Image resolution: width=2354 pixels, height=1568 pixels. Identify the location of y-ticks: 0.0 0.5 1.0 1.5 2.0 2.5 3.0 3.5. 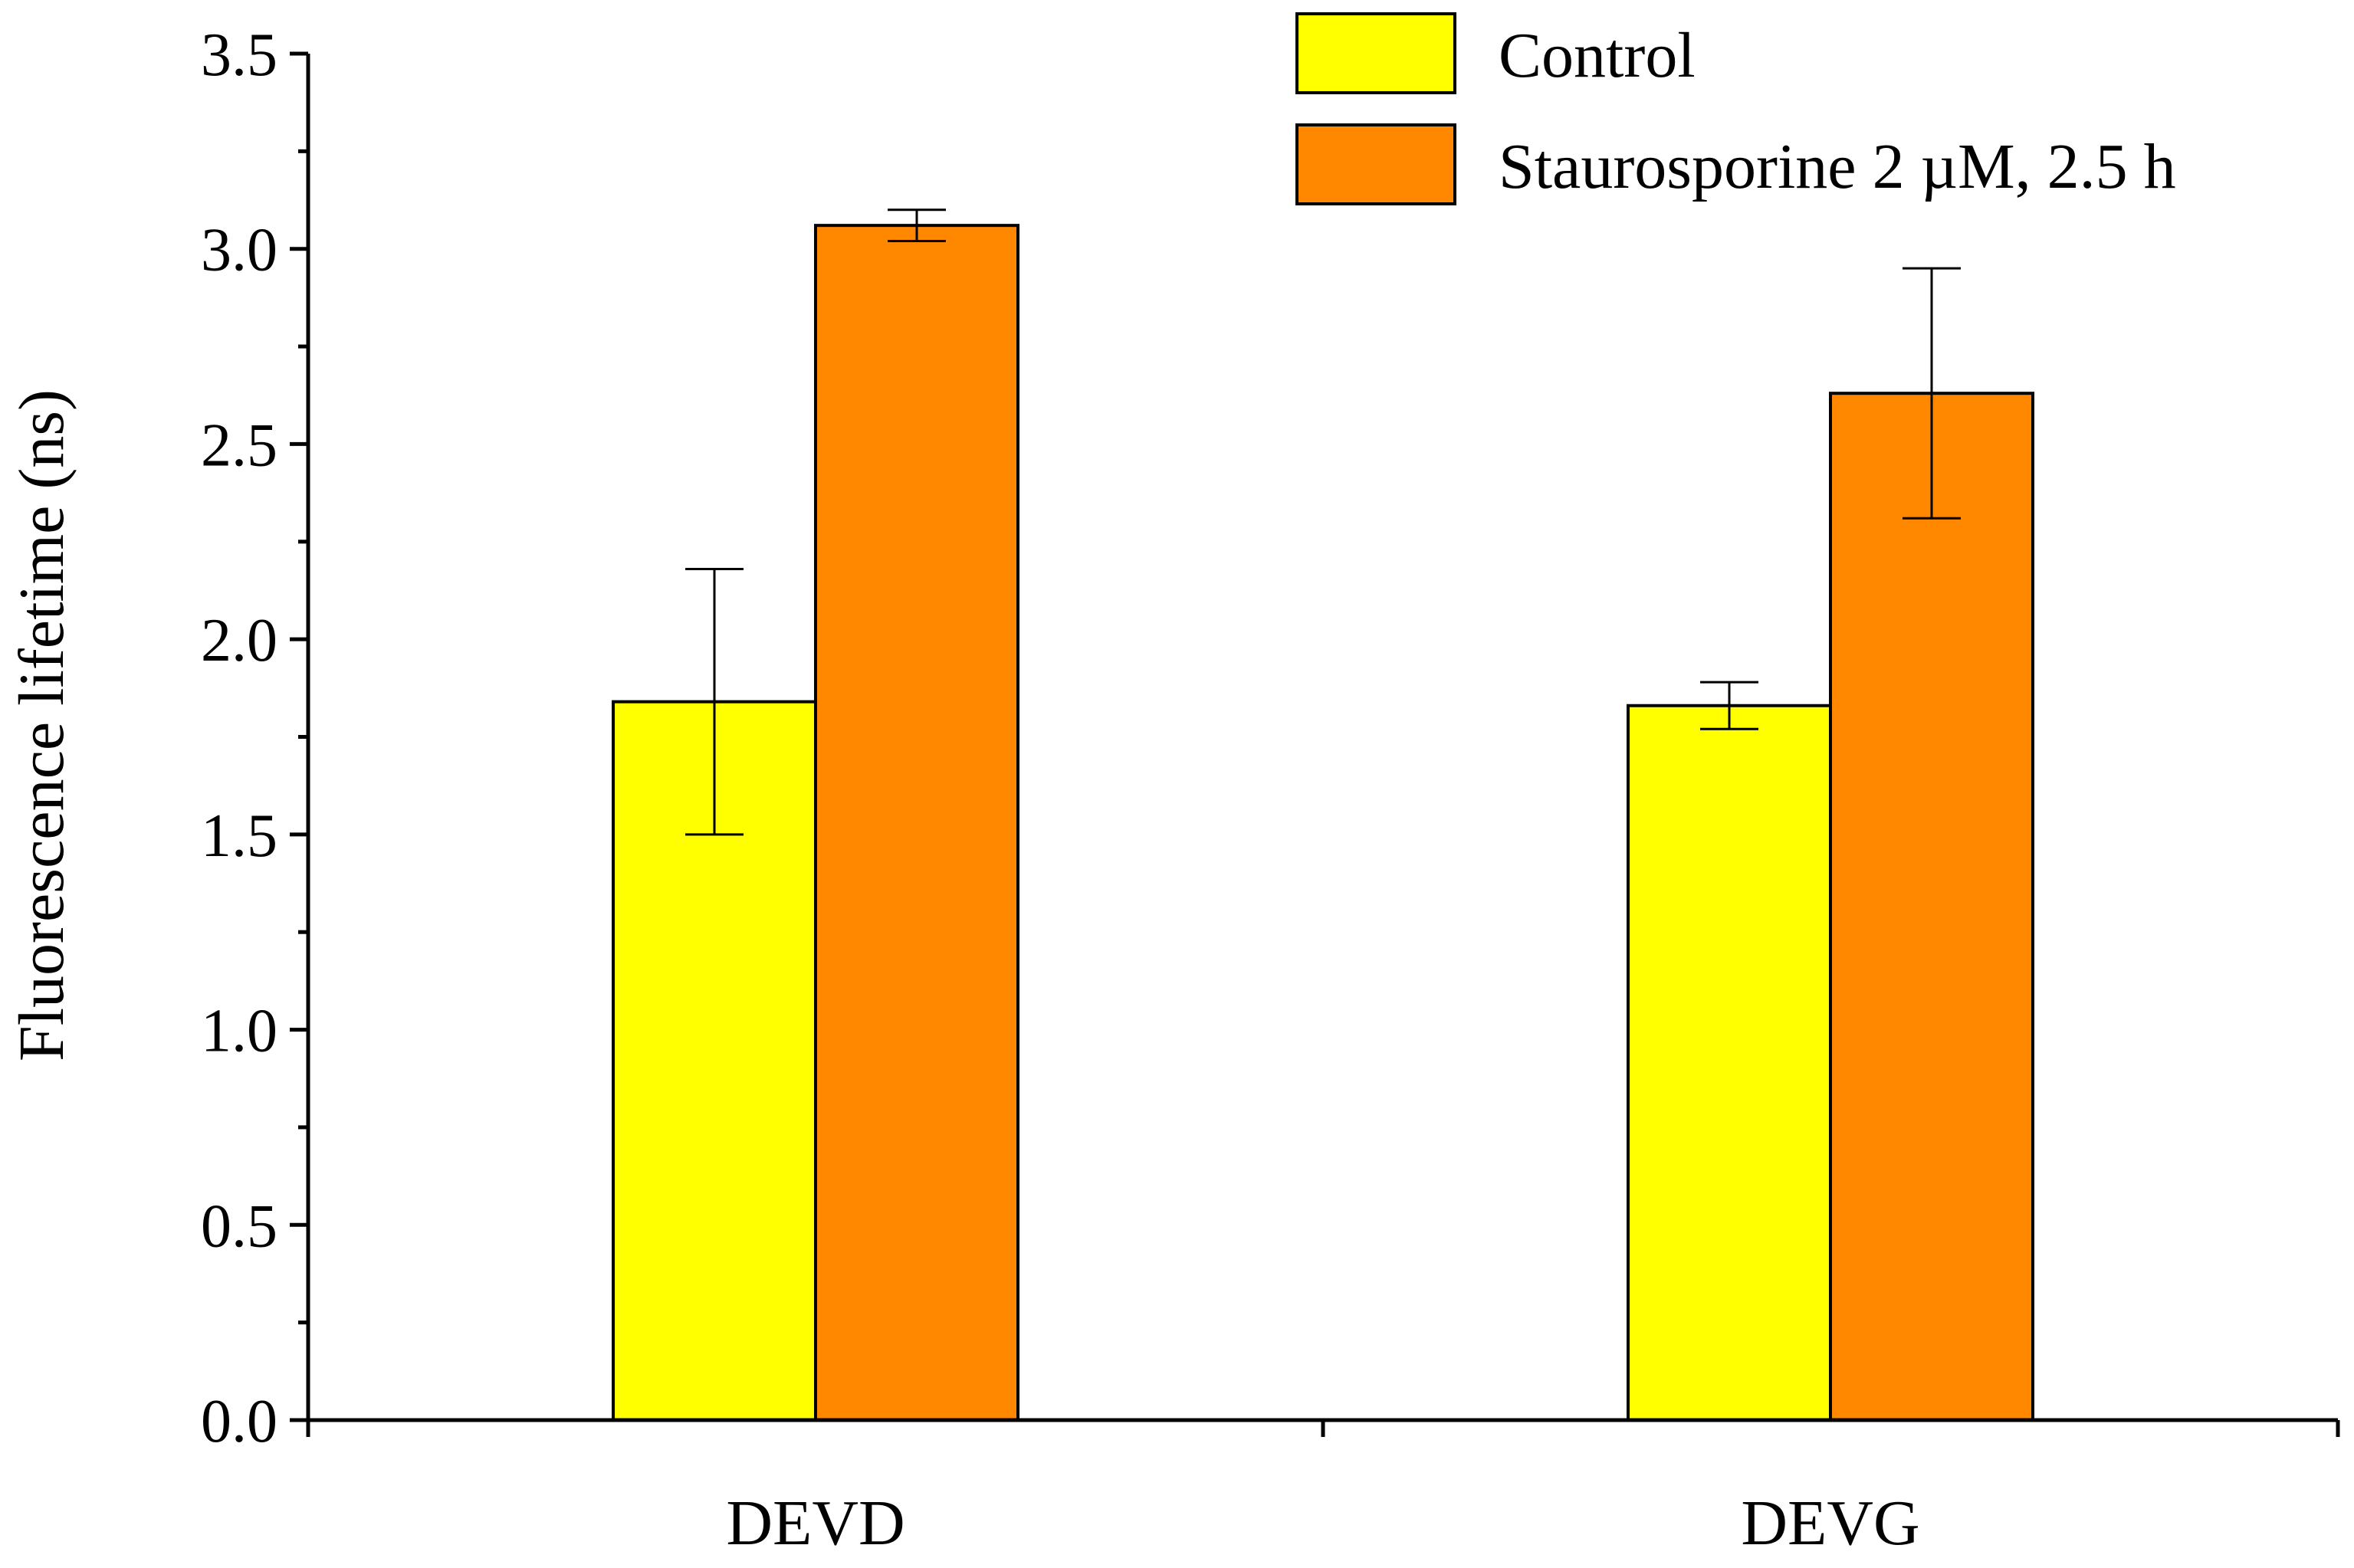
(254, 738).